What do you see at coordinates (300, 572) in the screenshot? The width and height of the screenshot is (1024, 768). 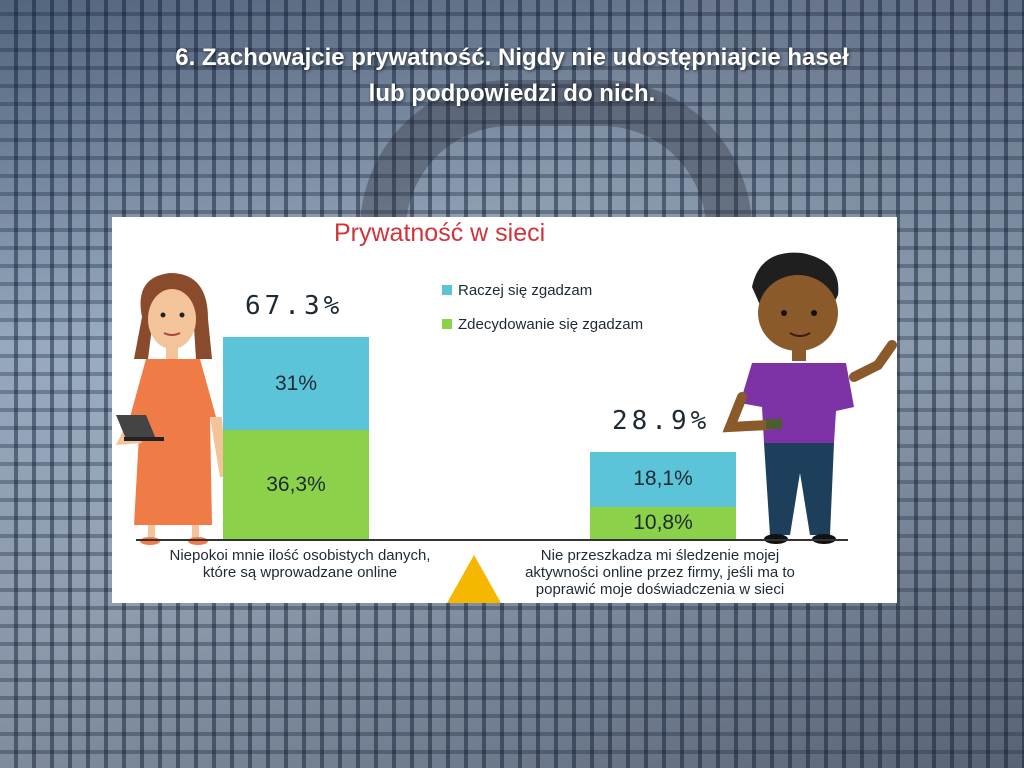 I see `category-1-line-2: które są wprowadzane online` at bounding box center [300, 572].